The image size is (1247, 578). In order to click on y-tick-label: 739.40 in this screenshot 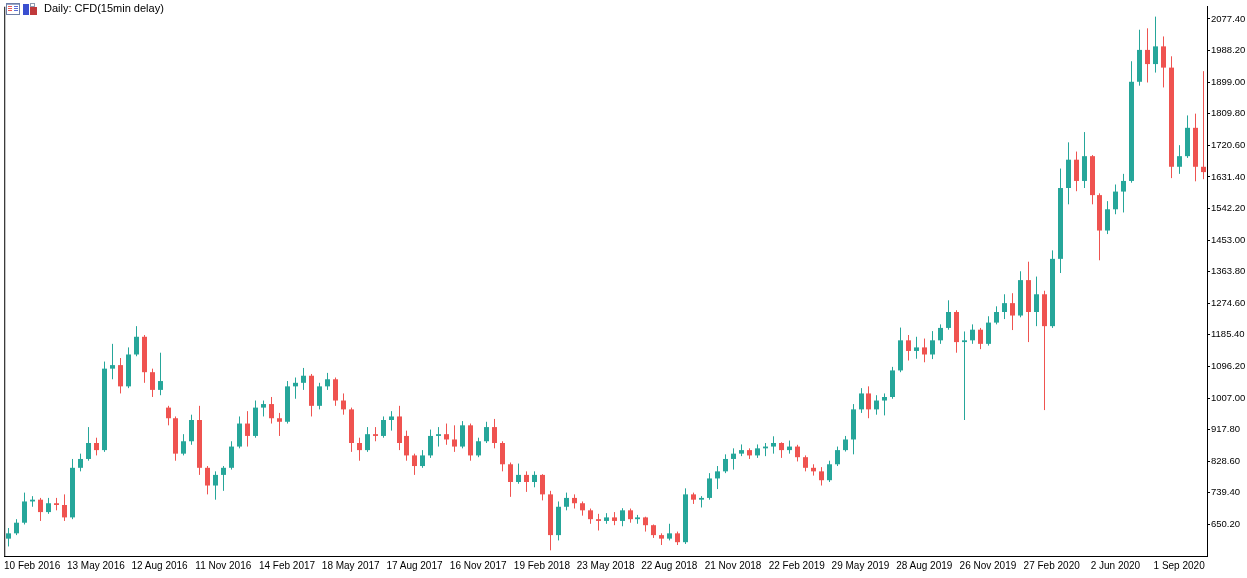, I will do `click(1226, 492)`.